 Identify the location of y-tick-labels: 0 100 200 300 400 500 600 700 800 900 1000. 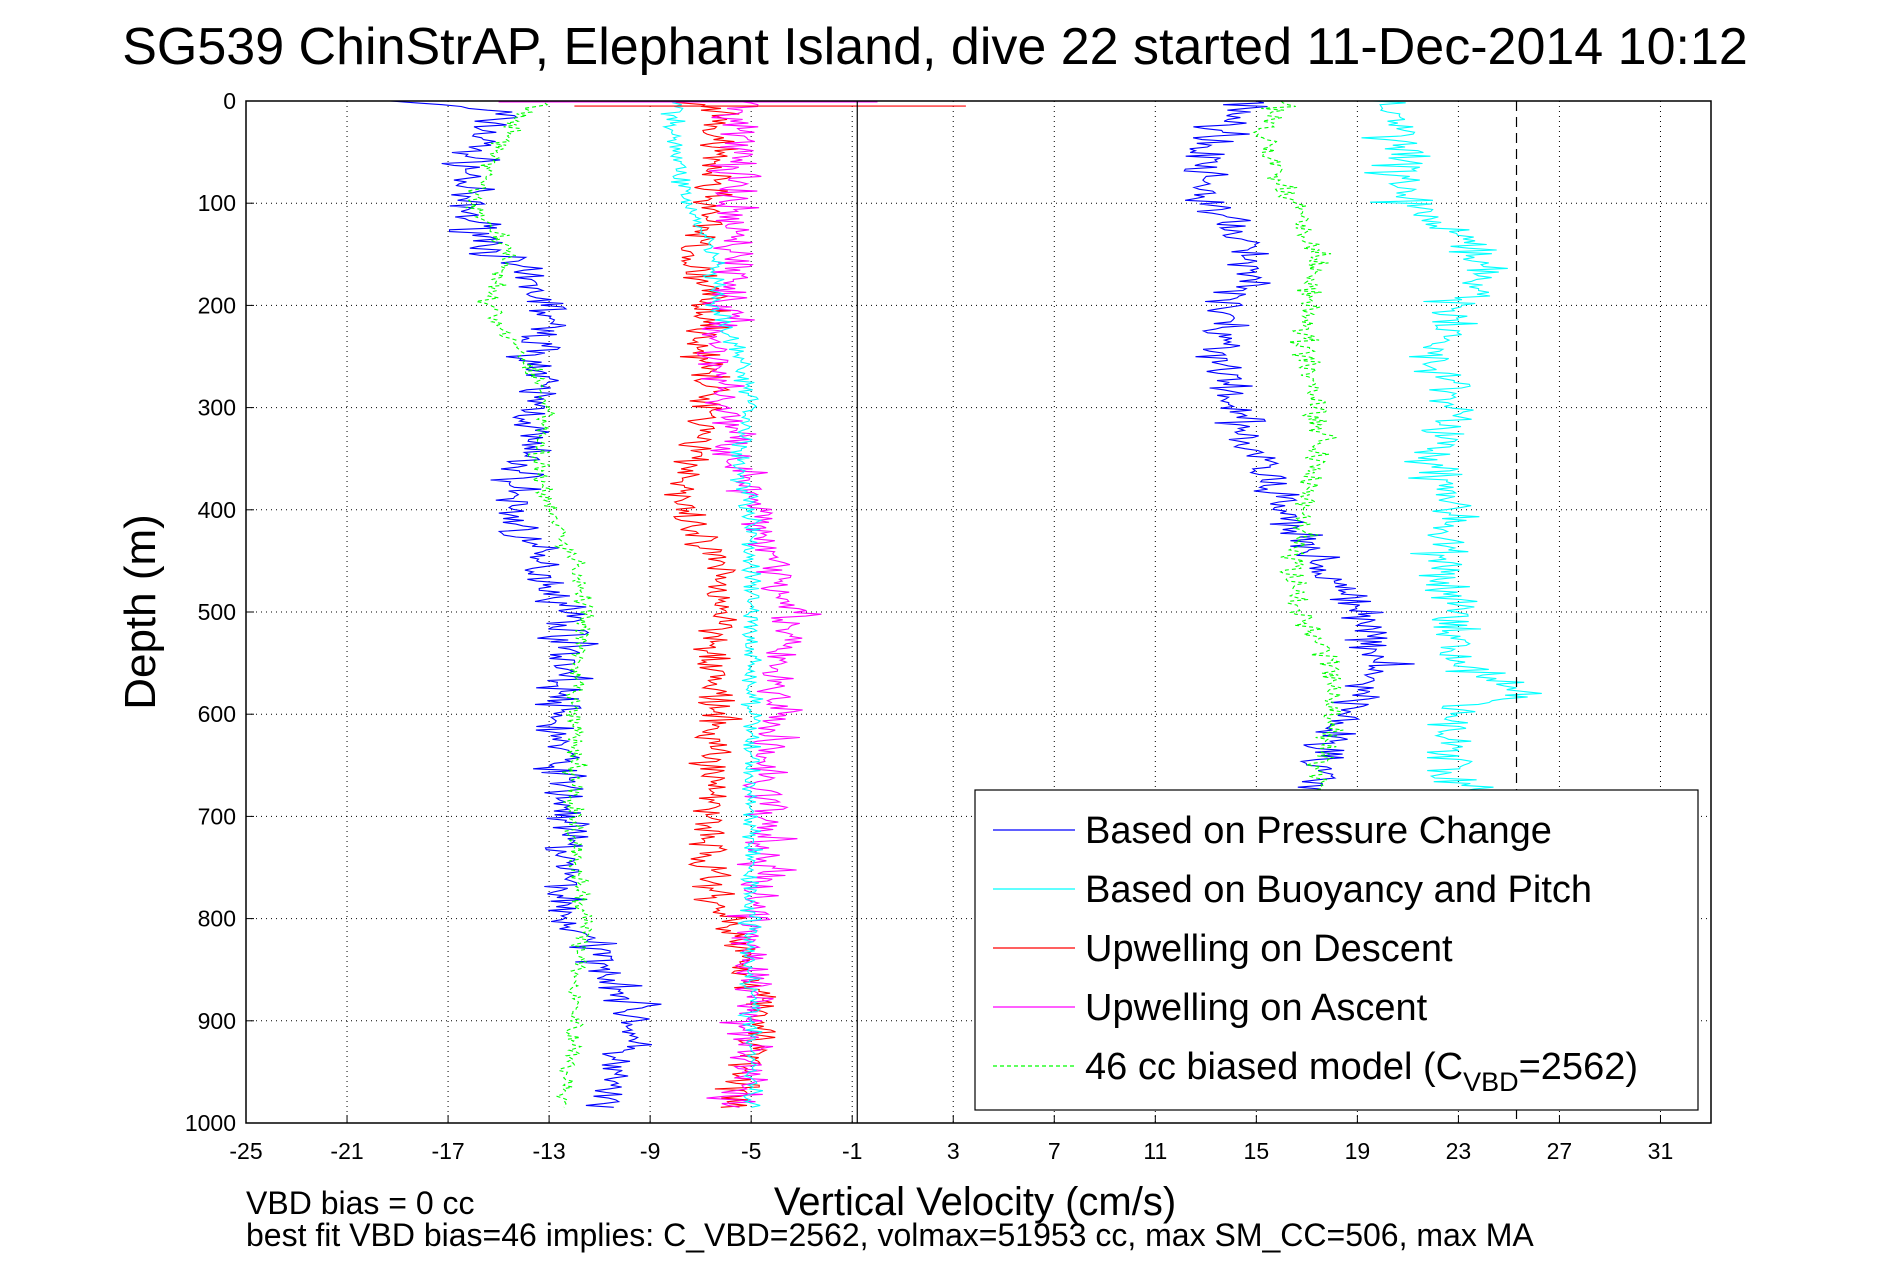
(210, 612).